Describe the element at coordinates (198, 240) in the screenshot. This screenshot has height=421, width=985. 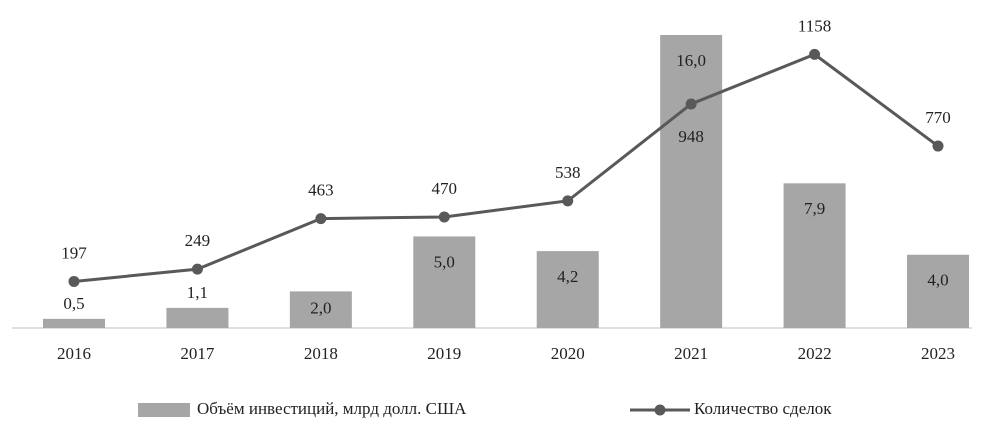
I see `line-value-label: 249` at that location.